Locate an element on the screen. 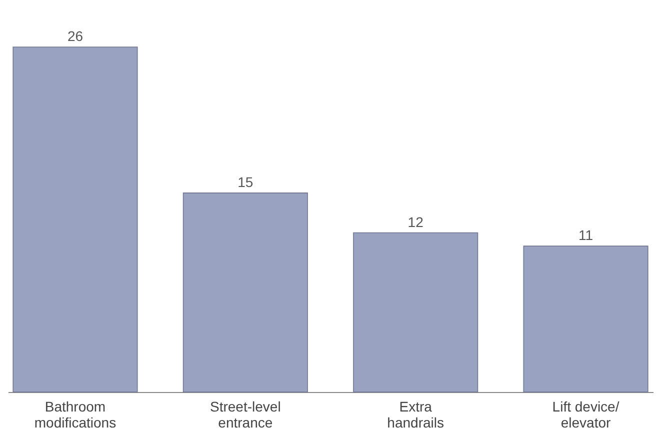 Image resolution: width=665 pixels, height=447 pixels. x-tick-label: Extra handrails is located at coordinates (415, 414).